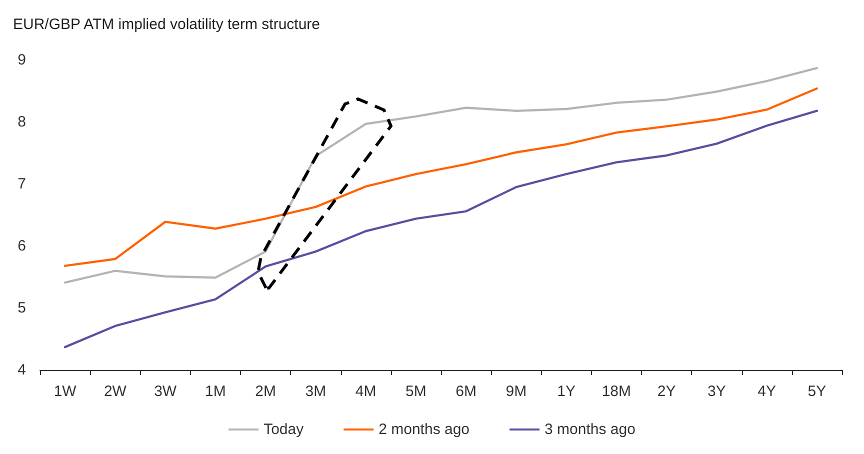 This screenshot has width=864, height=454. What do you see at coordinates (166, 391) in the screenshot?
I see `x-tick-label: 3W` at bounding box center [166, 391].